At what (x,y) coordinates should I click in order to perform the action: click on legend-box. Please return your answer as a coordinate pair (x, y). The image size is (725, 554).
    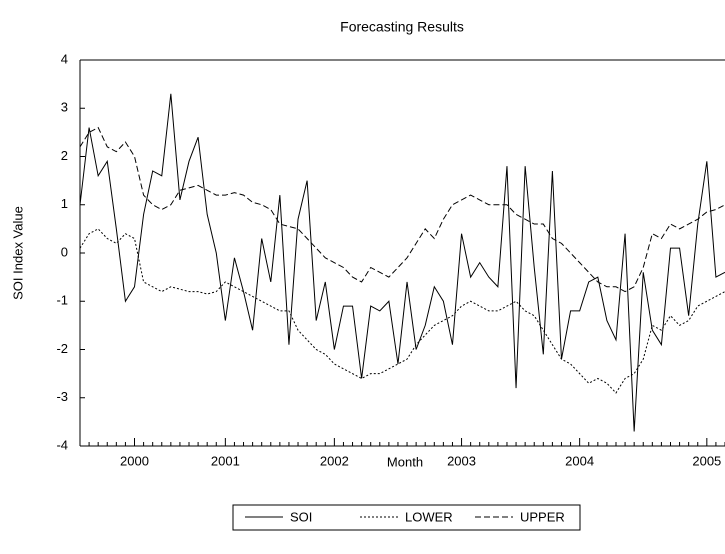
    Looking at the image, I should click on (406, 517).